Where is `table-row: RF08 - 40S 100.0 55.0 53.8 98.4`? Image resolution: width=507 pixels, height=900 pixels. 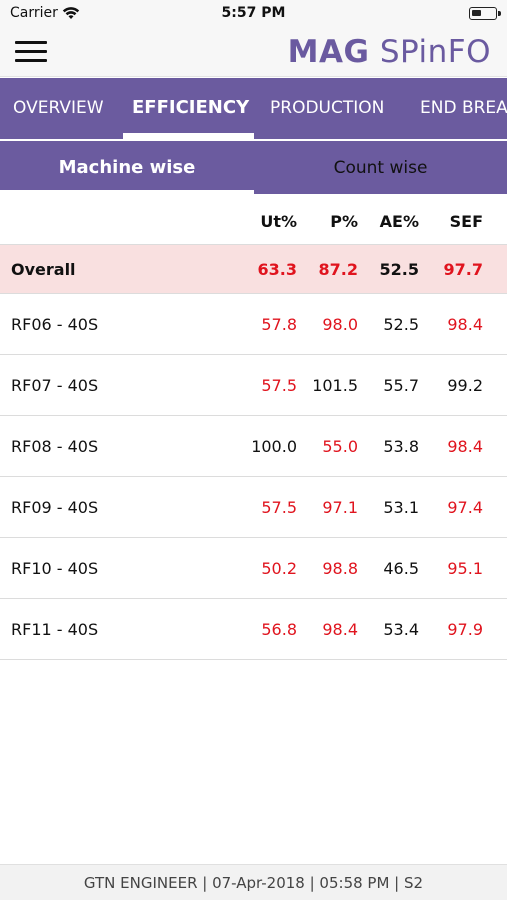 table-row: RF08 - 40S 100.0 55.0 53.8 98.4 is located at coordinates (253, 446).